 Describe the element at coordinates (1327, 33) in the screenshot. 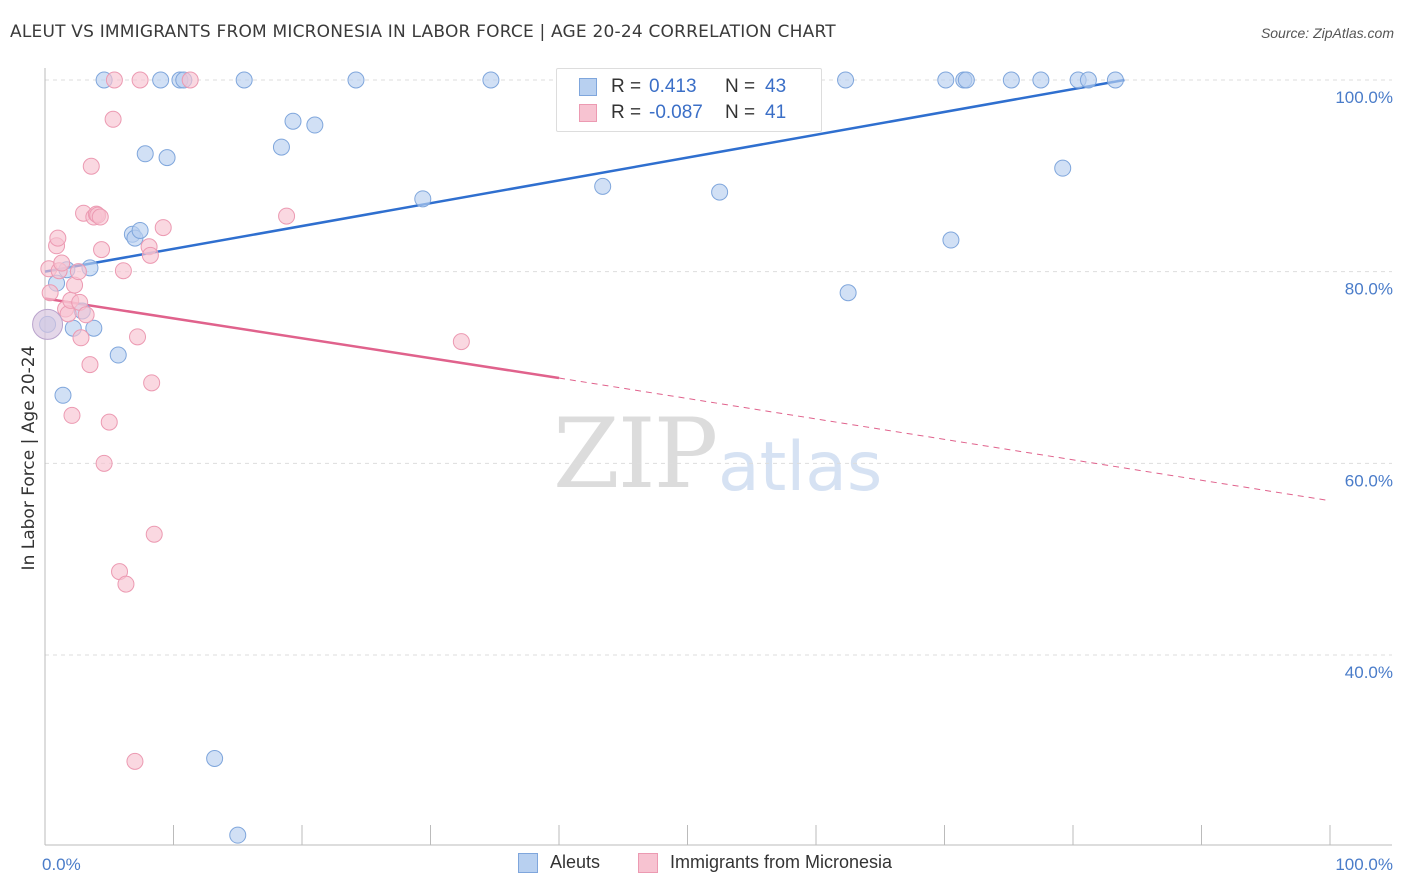

I see `source-label: Source: ZipAtlas.com` at that location.